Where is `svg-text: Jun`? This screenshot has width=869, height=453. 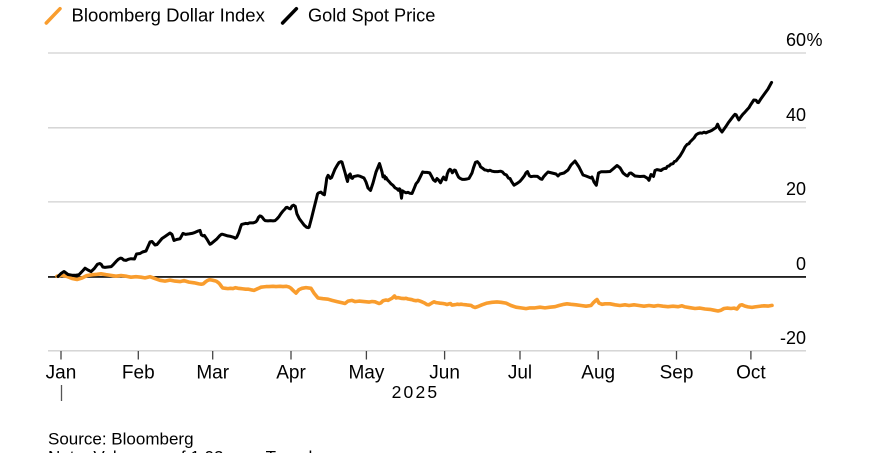
svg-text: Jun is located at coordinates (444, 373).